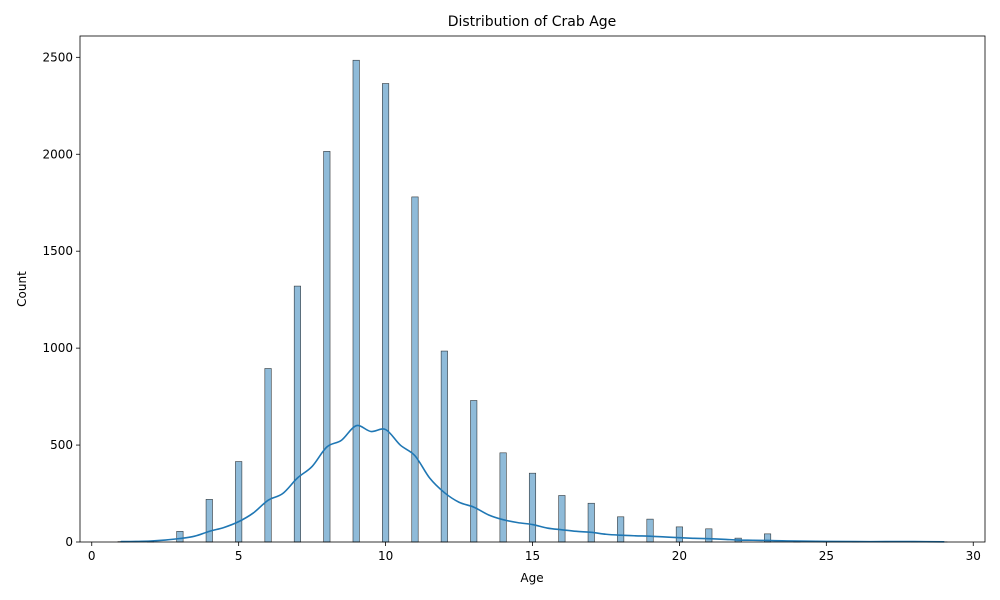 The width and height of the screenshot is (1000, 600). I want to click on x-axis-title: Age, so click(531, 578).